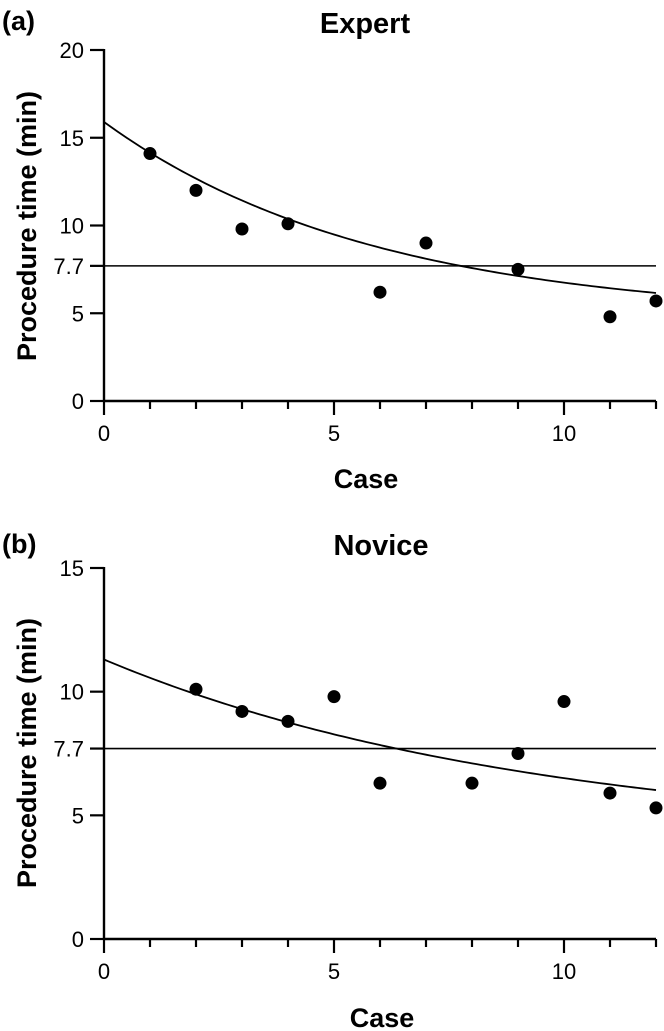 The image size is (664, 1031). Describe the element at coordinates (365, 24) in the screenshot. I see `chart-title: Expert` at that location.